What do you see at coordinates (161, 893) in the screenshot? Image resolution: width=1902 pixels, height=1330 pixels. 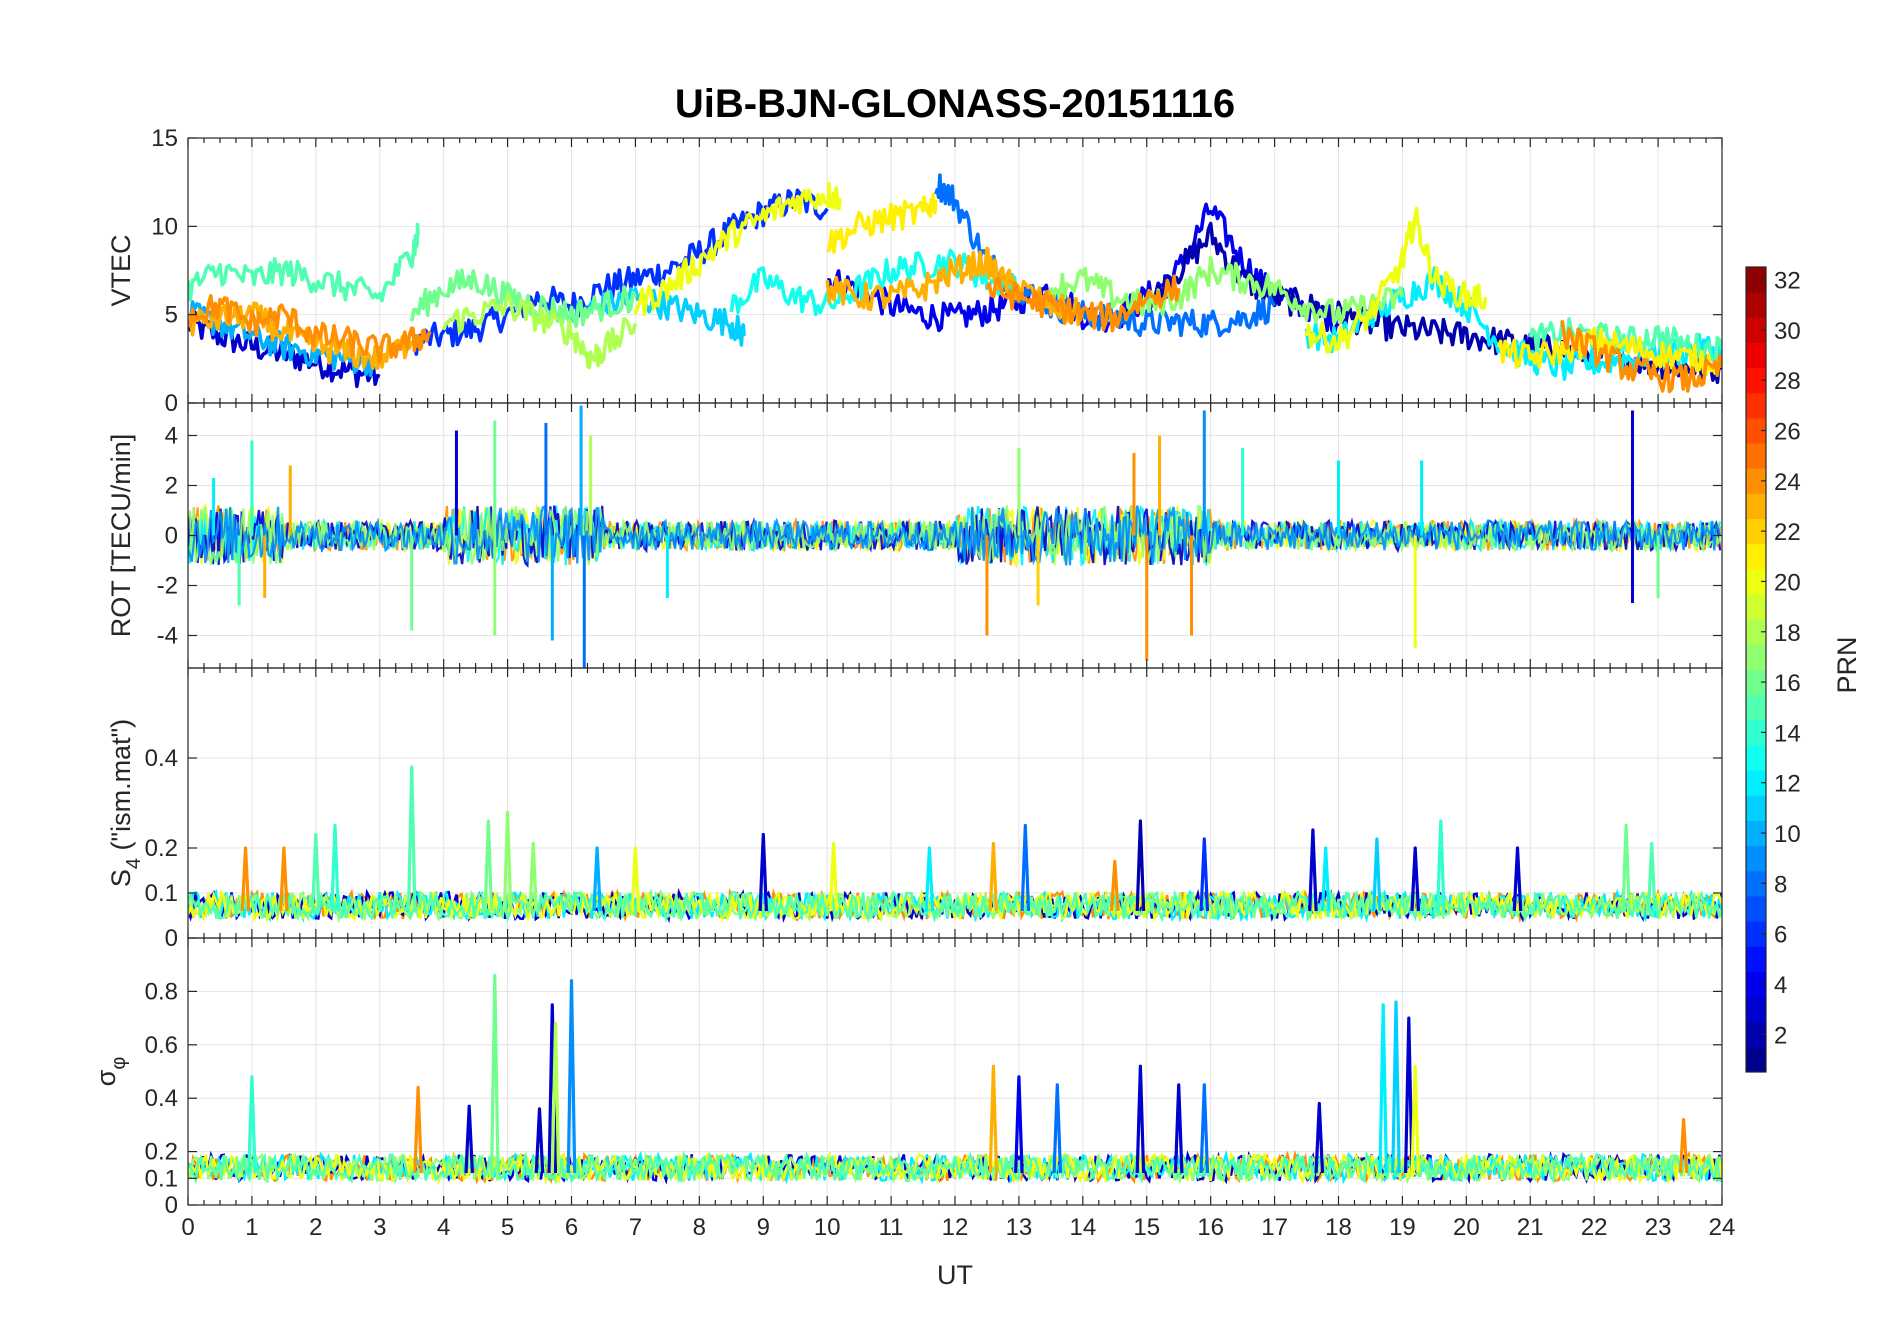 I see `y-tick-label: 0.1` at bounding box center [161, 893].